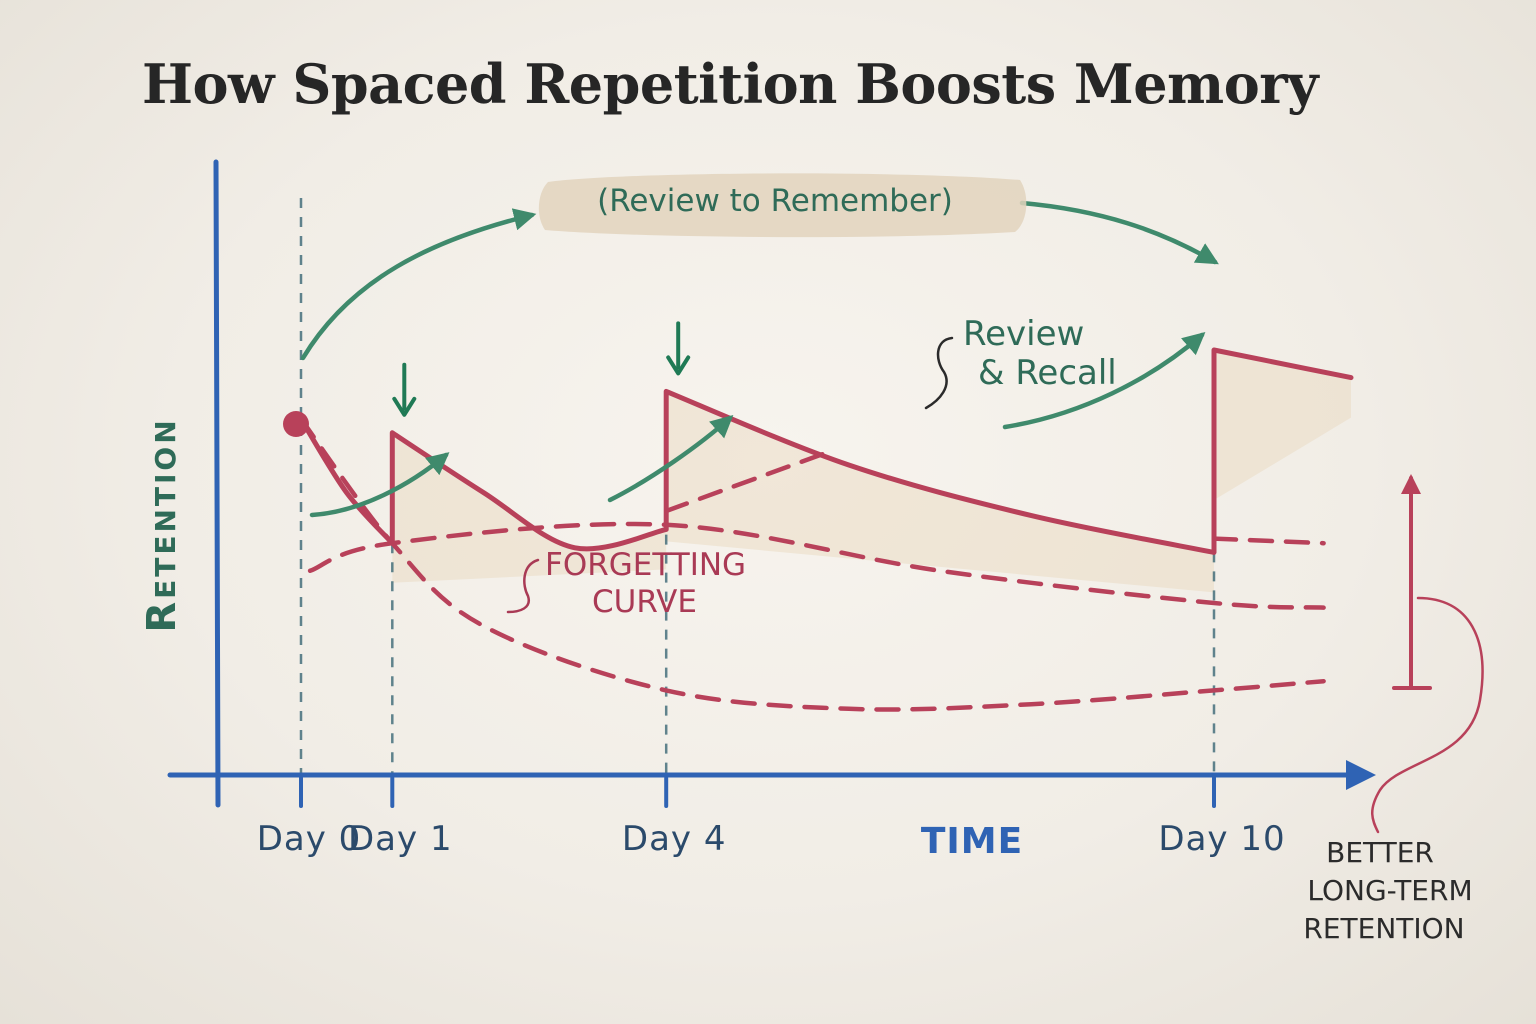 This screenshot has height=1024, width=1536. What do you see at coordinates (1380, 852) in the screenshot?
I see `retention-callout-line-1: Better` at bounding box center [1380, 852].